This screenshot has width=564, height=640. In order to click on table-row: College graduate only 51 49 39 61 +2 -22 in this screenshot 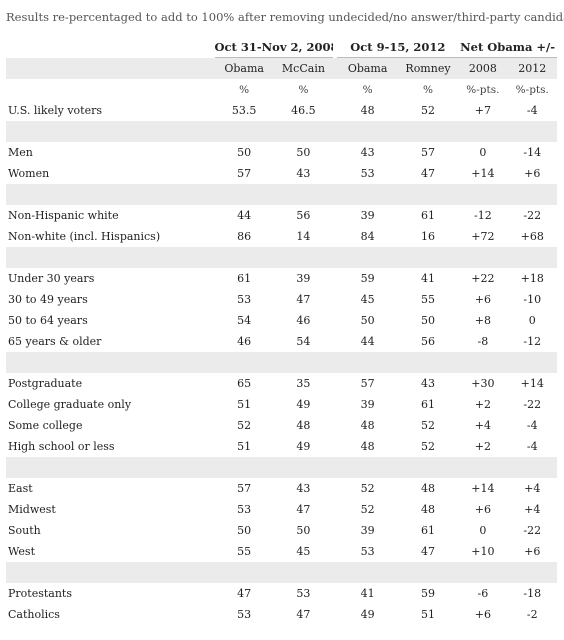, I will do `click(281, 404)`.